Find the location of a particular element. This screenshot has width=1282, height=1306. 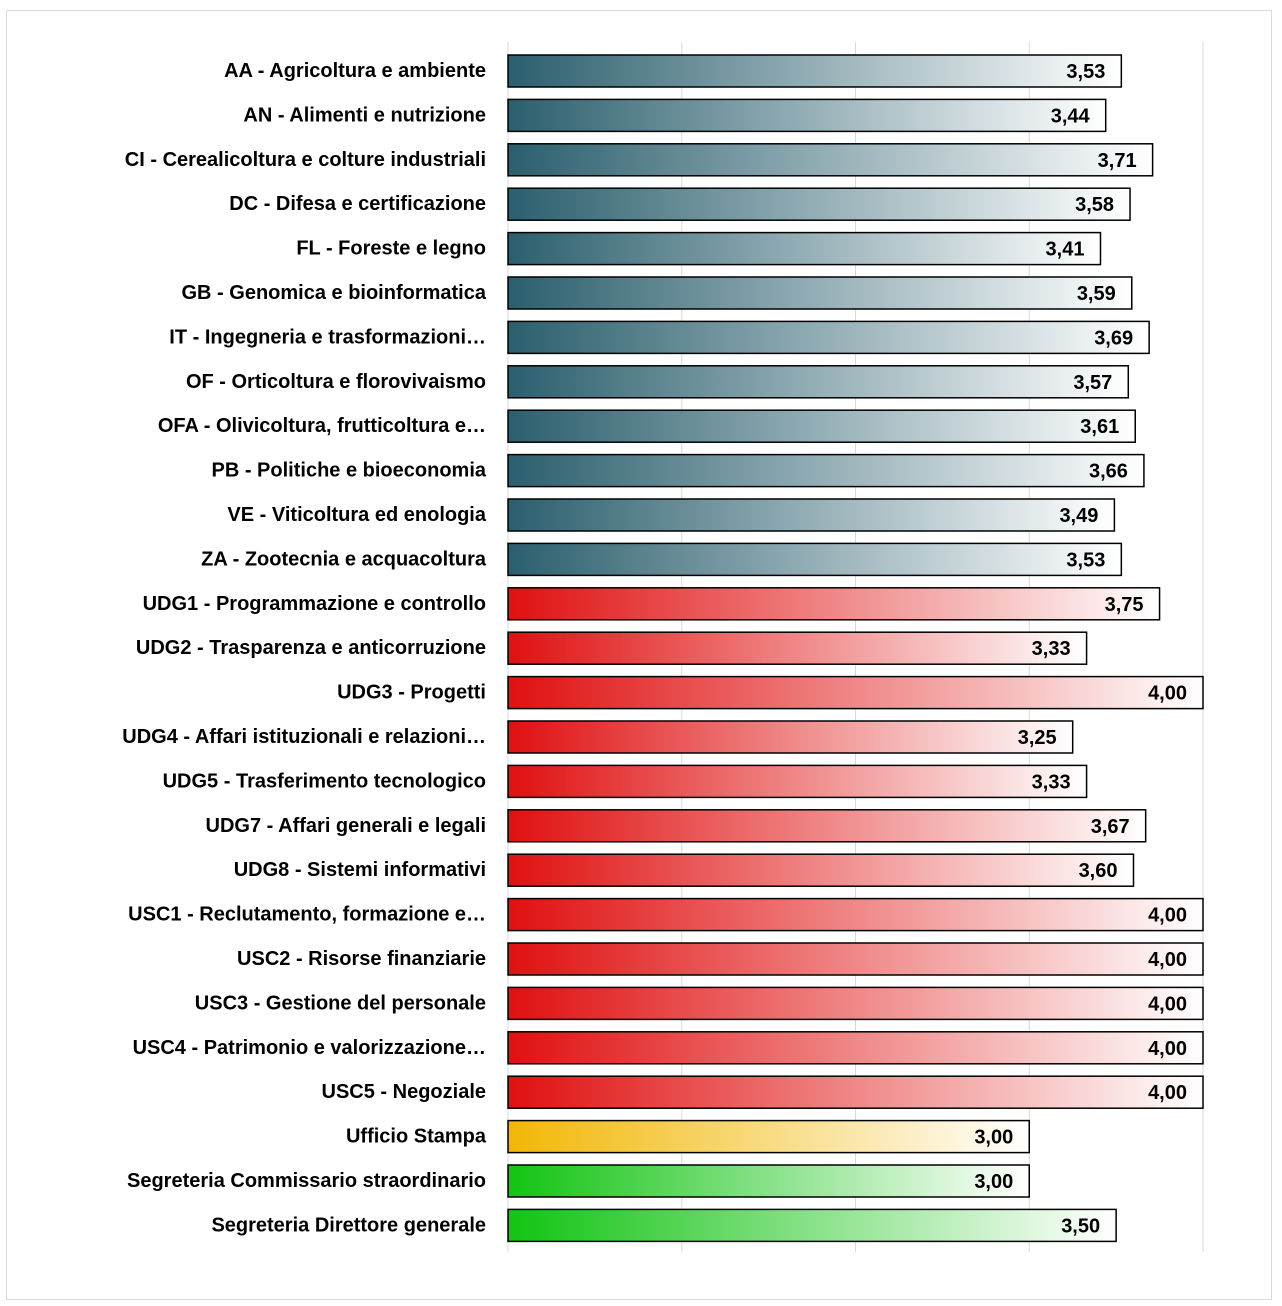

value-label: 3,71 is located at coordinates (1117, 161).